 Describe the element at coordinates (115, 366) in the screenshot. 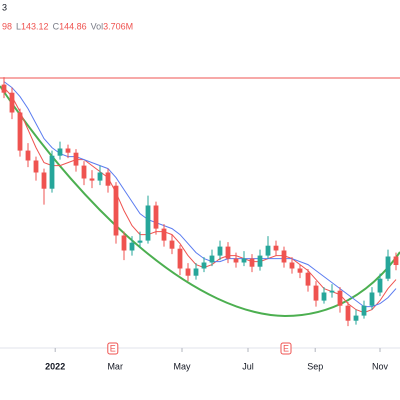

I see `x-tick-label: Mar` at that location.